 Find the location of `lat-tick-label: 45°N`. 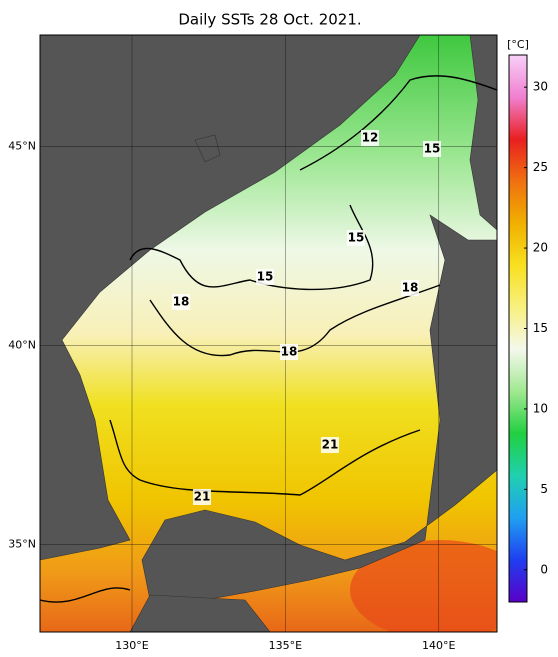

lat-tick-label: 45°N is located at coordinates (22, 145).